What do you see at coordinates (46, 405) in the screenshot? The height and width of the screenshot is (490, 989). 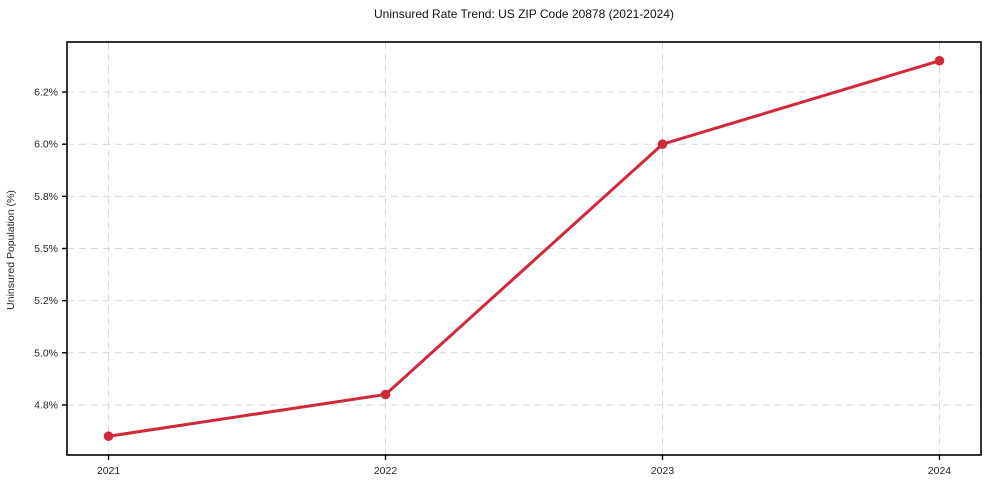 I see `y-tick-label: 4.8%` at bounding box center [46, 405].